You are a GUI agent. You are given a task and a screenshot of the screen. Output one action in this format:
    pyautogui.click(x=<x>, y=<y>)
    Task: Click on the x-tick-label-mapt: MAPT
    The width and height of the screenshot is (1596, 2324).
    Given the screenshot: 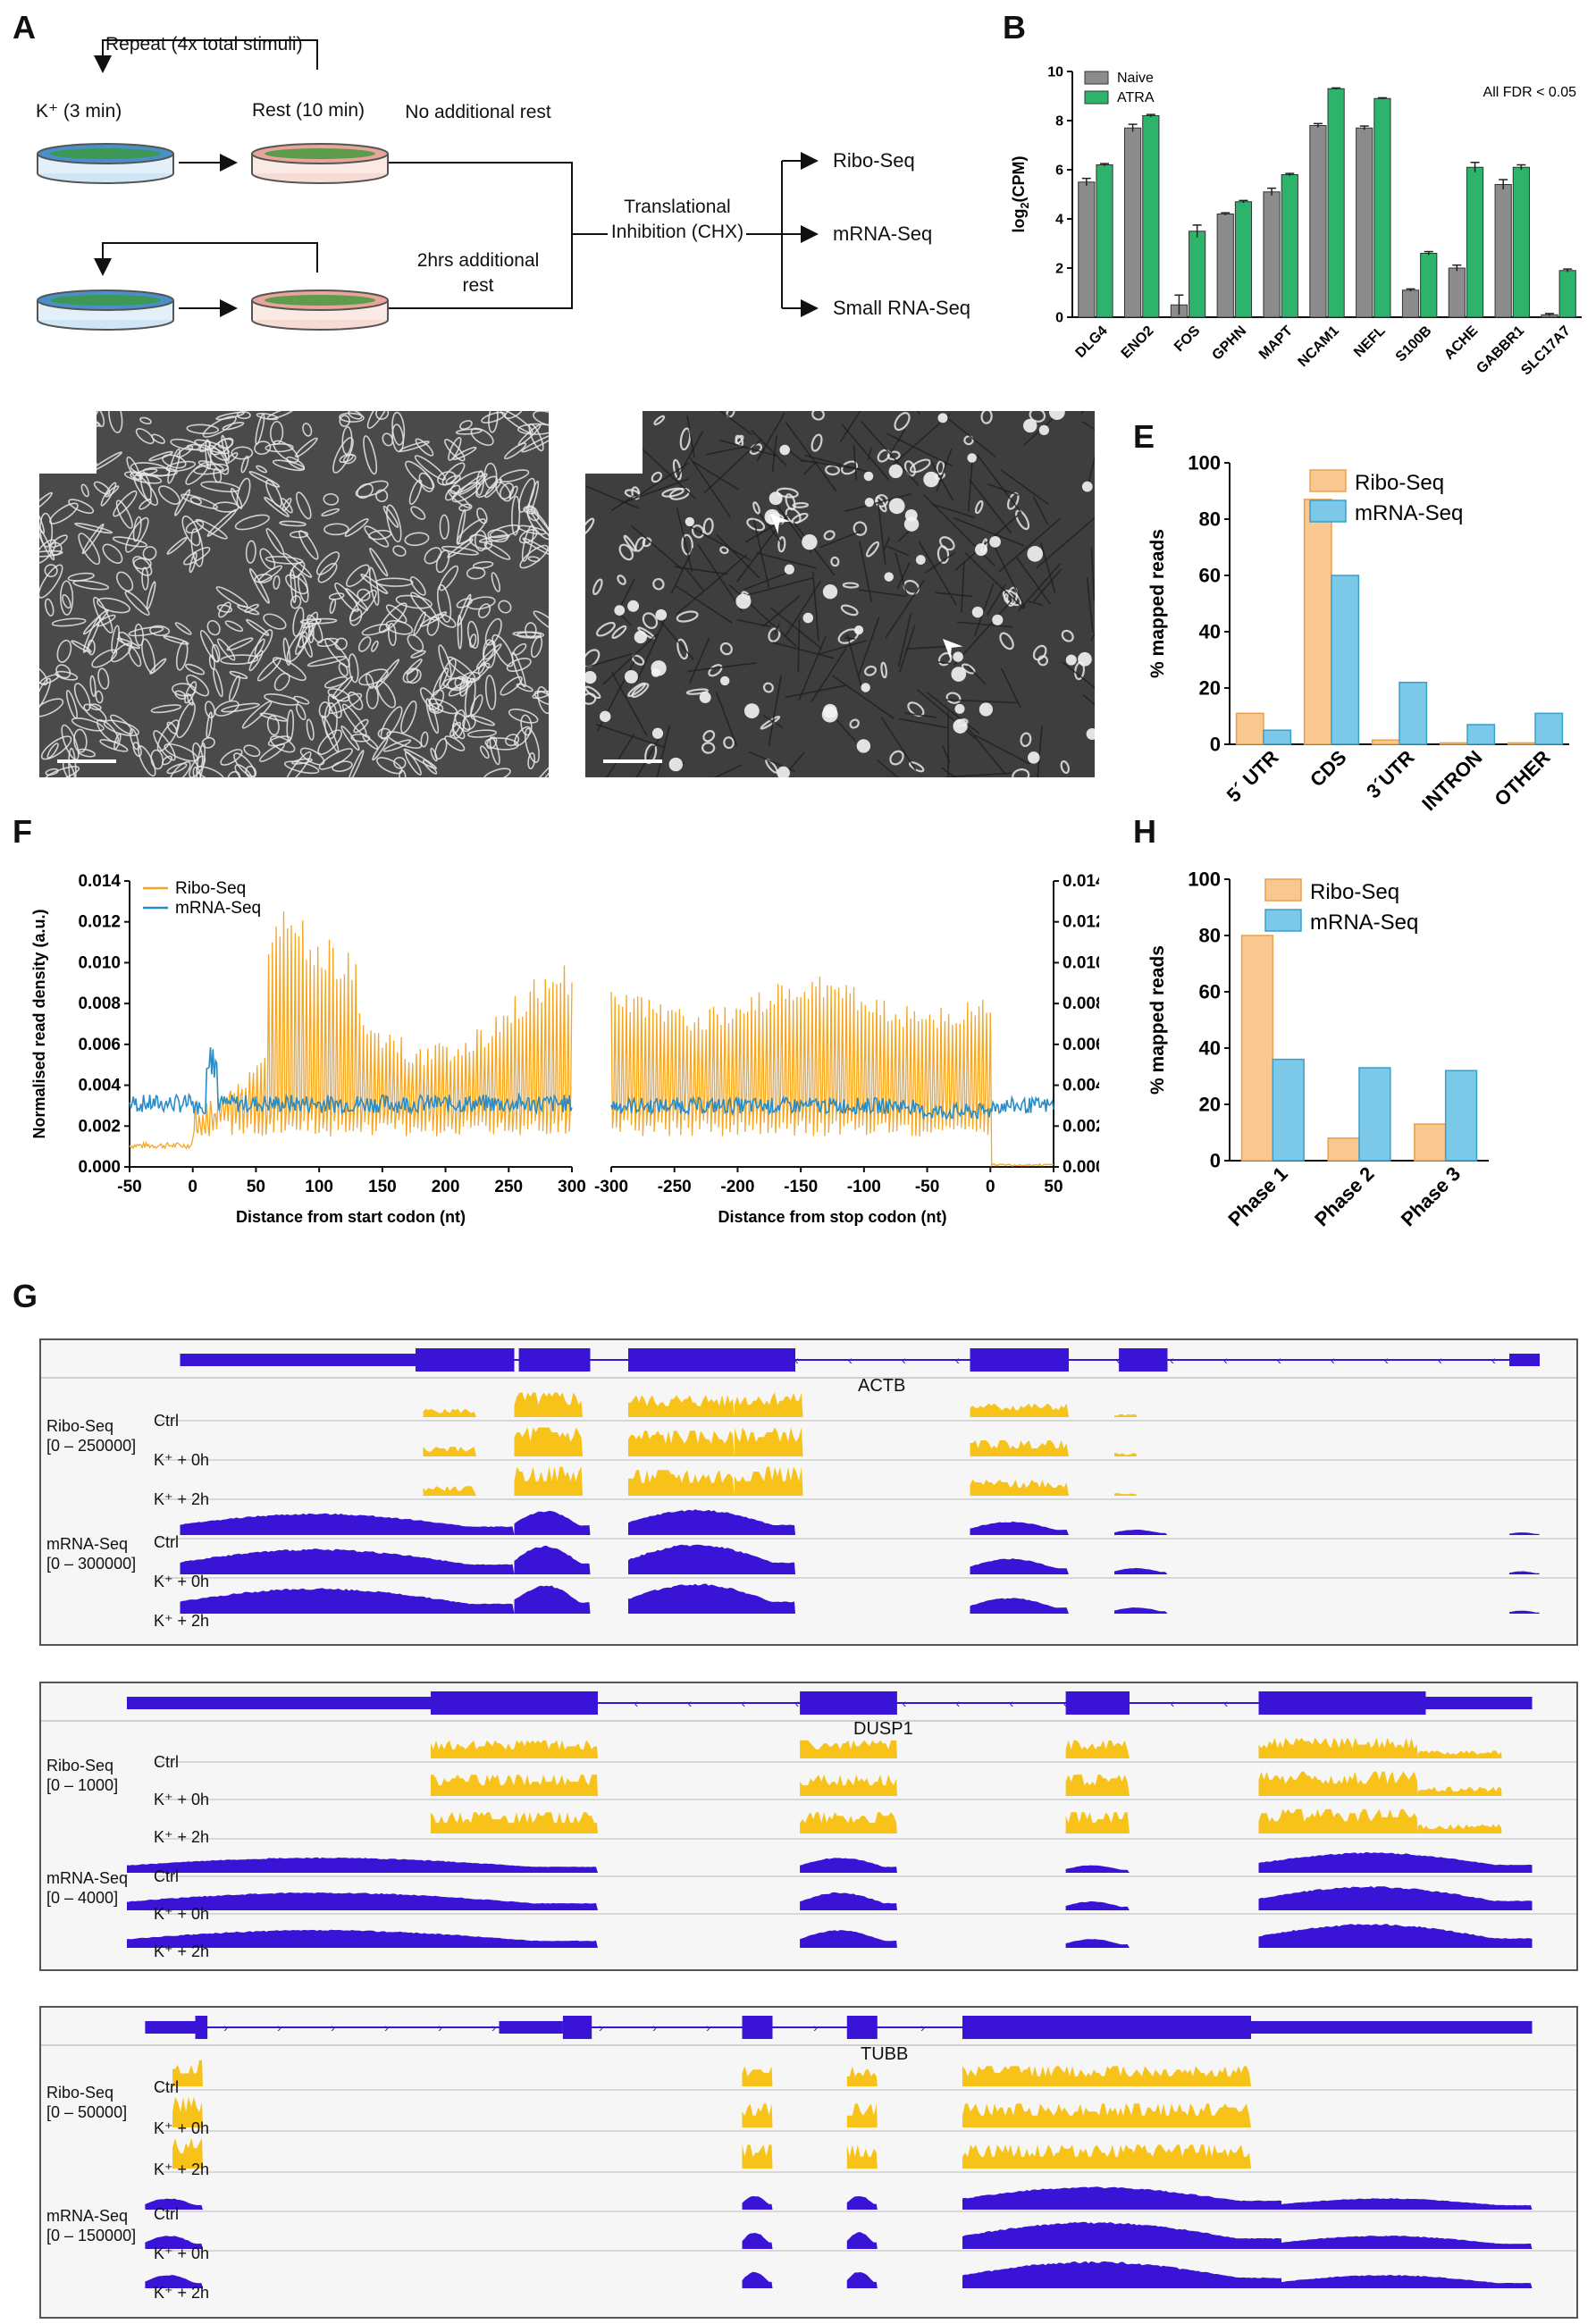 What is the action you would take?
    pyautogui.click(x=1276, y=343)
    